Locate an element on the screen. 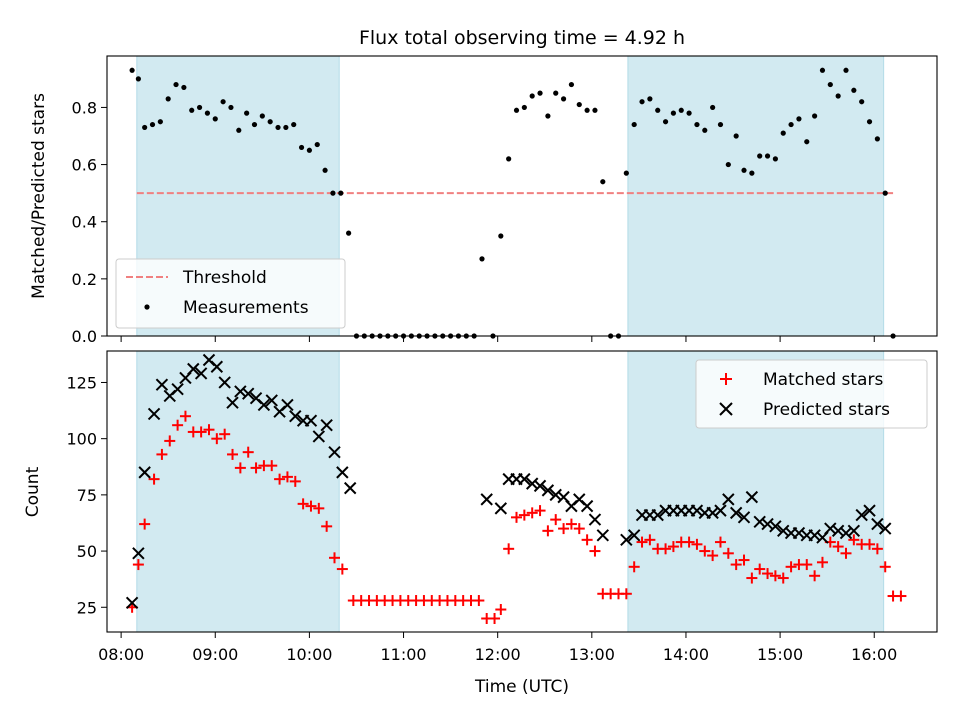  x-axis-label: Time (UTC) is located at coordinates (521, 687).